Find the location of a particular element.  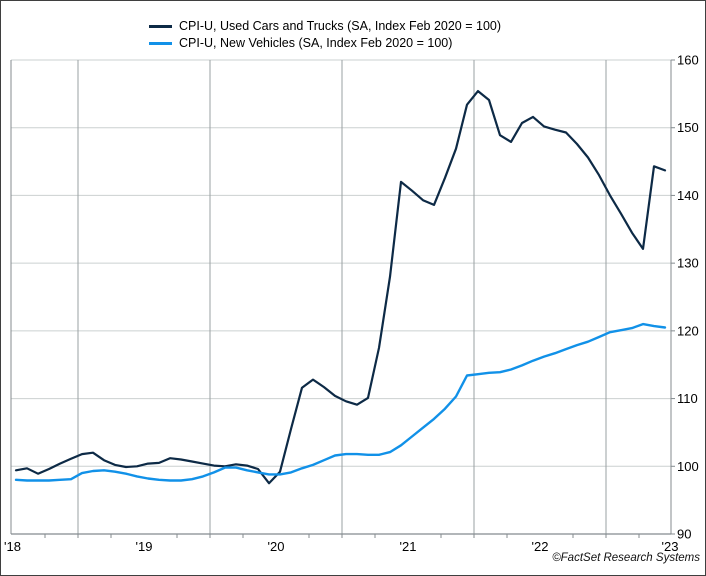

y-tick-label: 100 is located at coordinates (688, 466).